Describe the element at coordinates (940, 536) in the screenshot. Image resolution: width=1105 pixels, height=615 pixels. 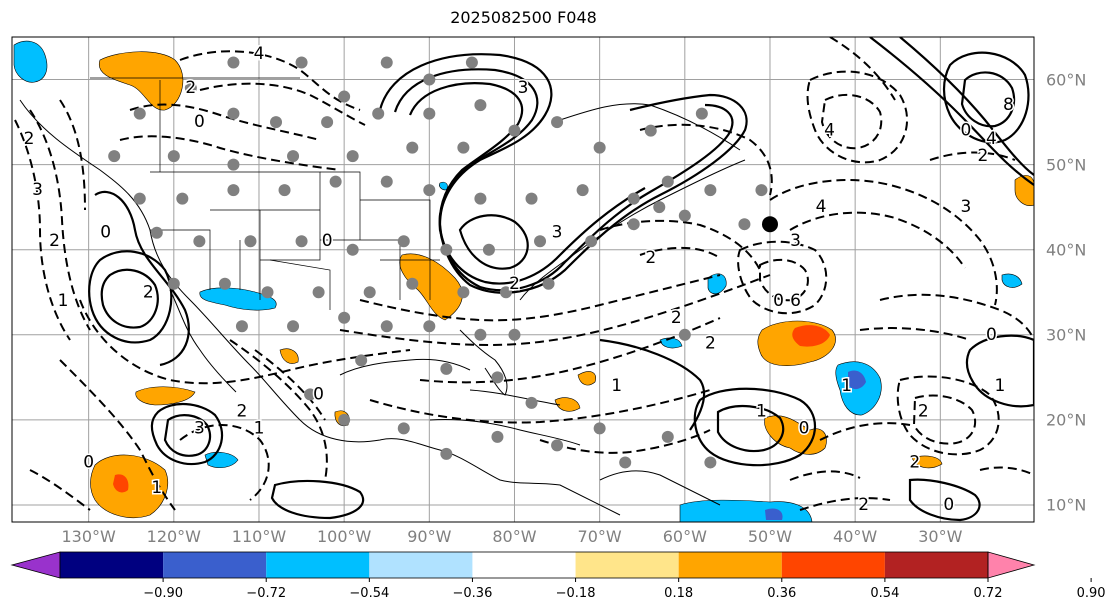
I see `lon-tick-label: 30°W` at that location.